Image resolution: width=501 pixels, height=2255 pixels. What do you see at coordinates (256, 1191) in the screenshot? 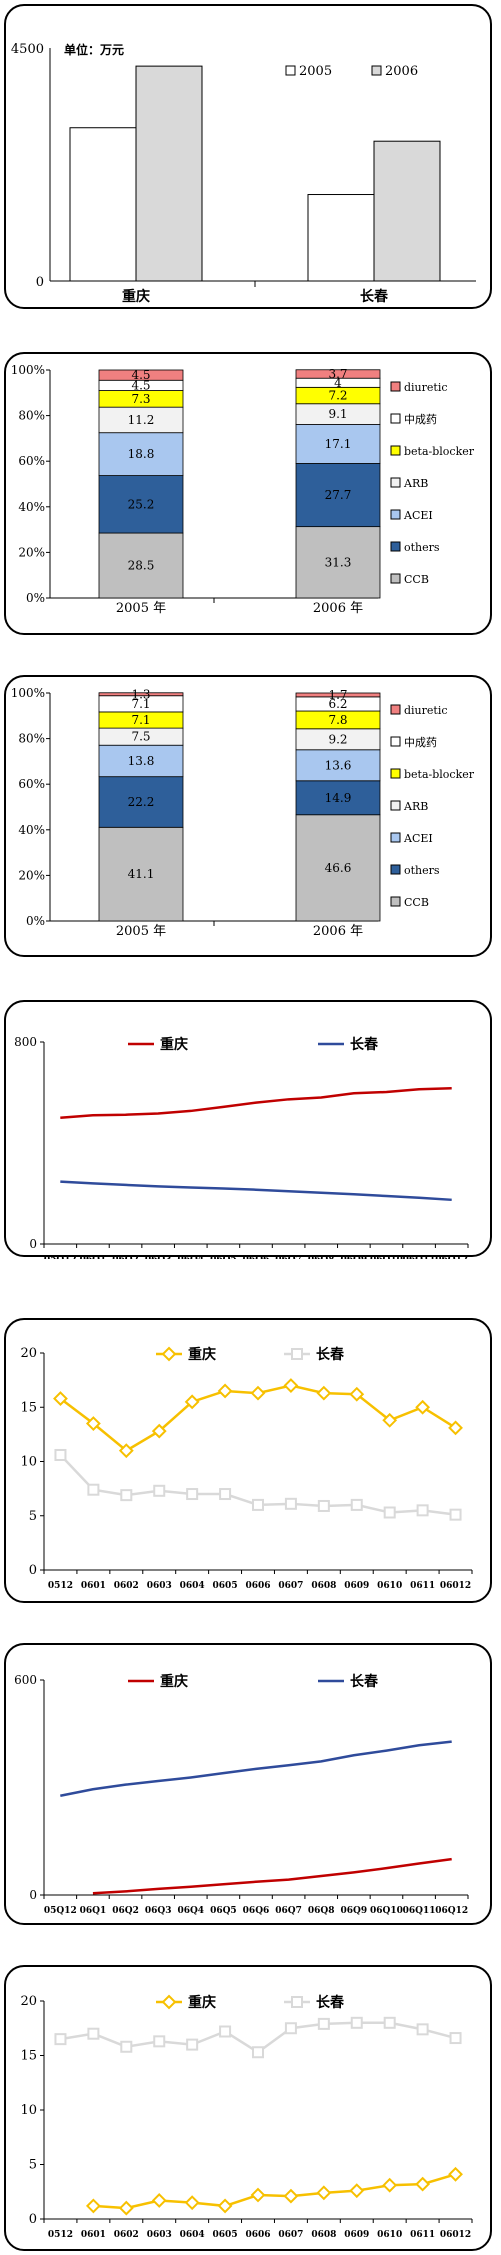
I see `series-line-长春` at bounding box center [256, 1191].